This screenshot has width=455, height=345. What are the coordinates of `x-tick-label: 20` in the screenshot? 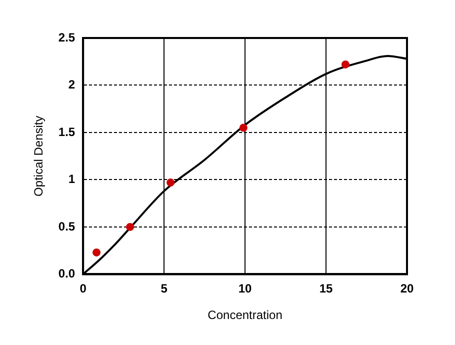 It's located at (407, 289).